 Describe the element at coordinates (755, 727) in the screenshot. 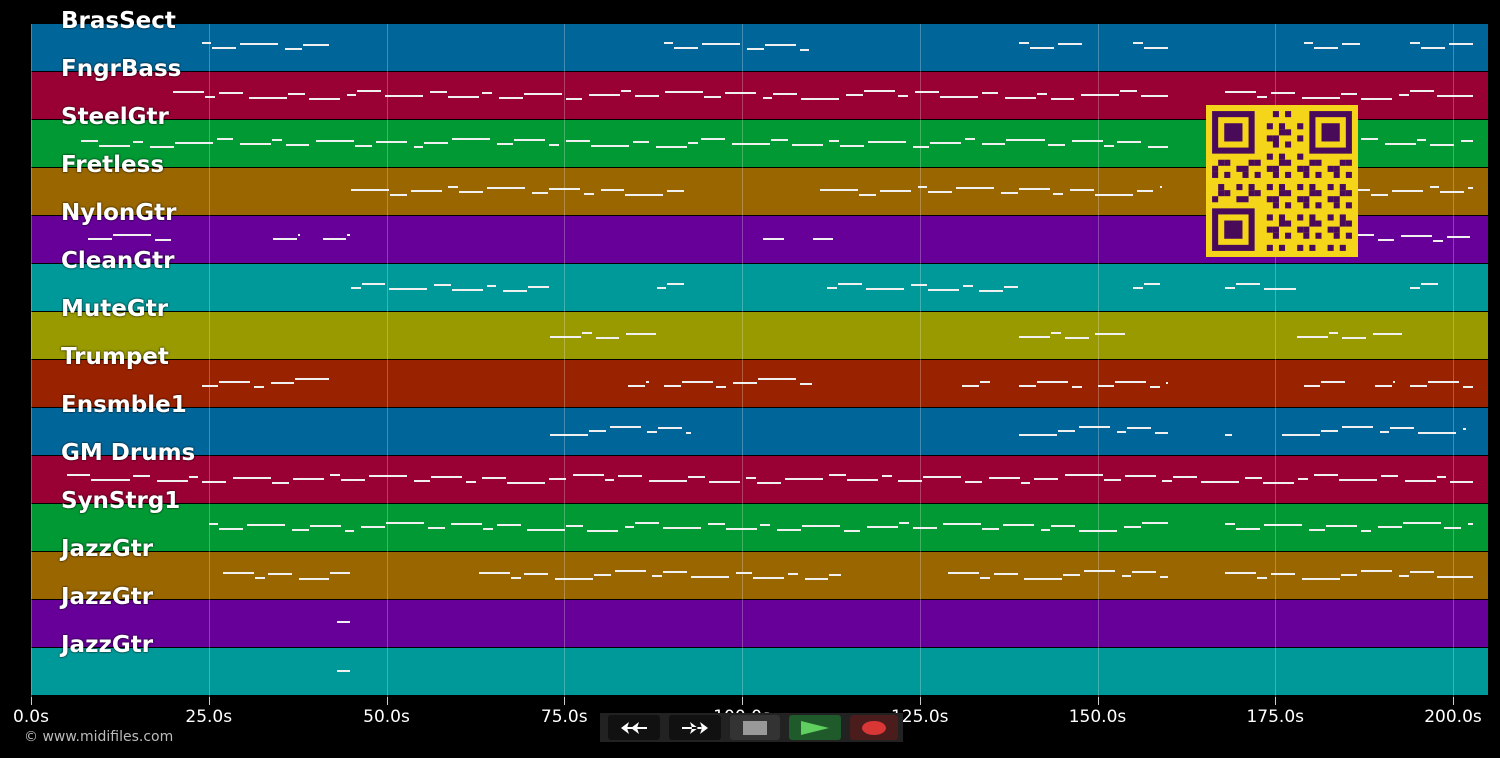

I see `stop-button` at that location.